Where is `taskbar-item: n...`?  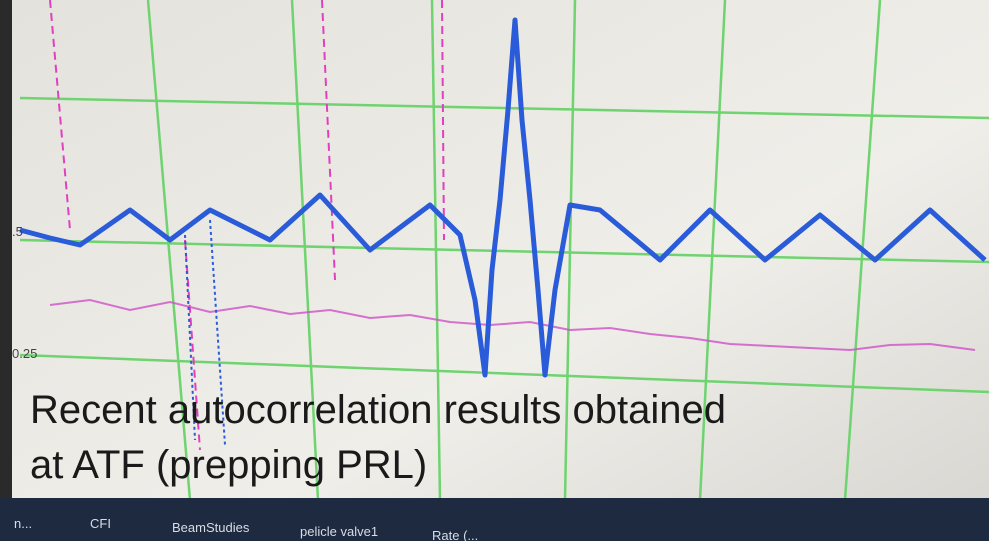 taskbar-item: n... is located at coordinates (23, 523).